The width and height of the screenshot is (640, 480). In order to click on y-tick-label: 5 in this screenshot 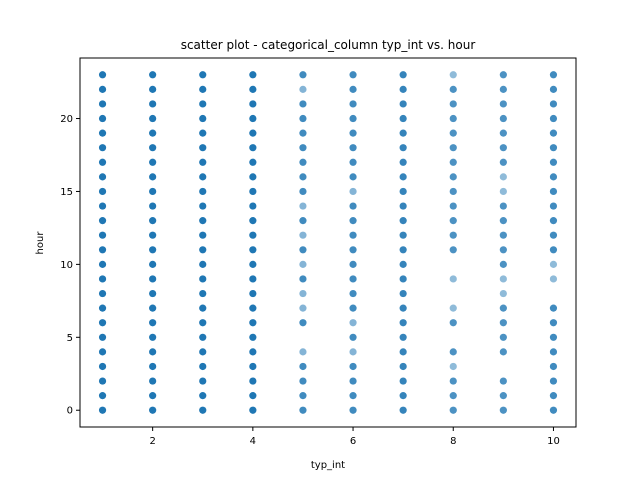, I will do `click(70, 338)`.